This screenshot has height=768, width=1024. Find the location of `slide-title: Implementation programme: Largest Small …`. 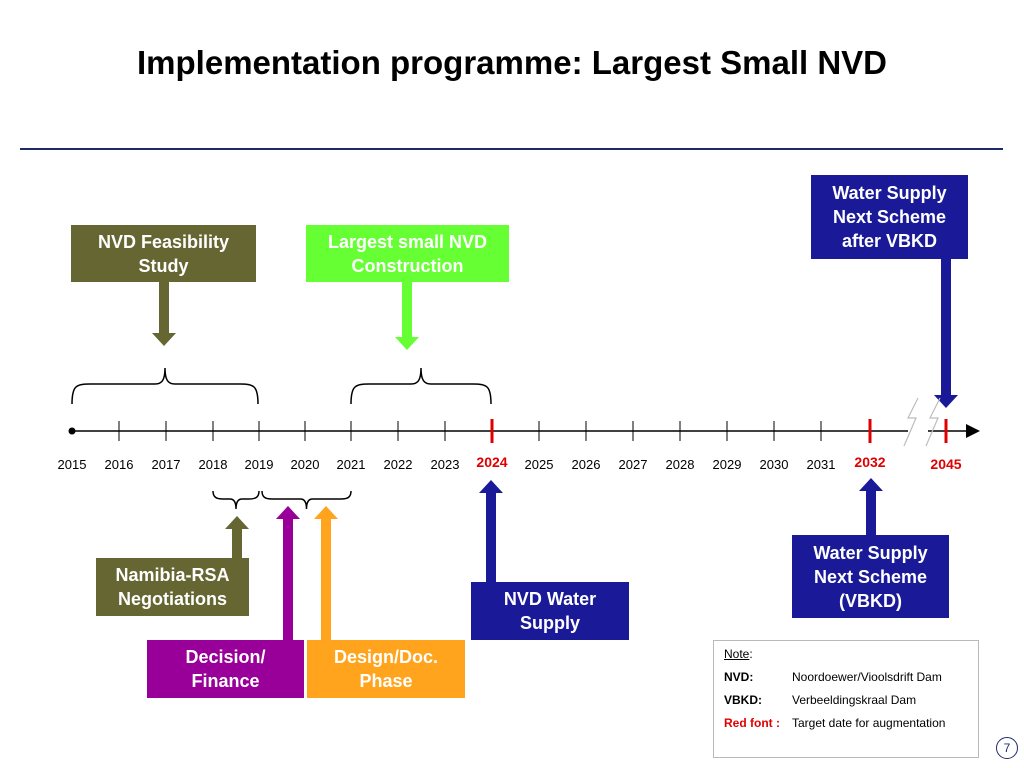

slide-title: Implementation programme: Largest Small … is located at coordinates (512, 62).